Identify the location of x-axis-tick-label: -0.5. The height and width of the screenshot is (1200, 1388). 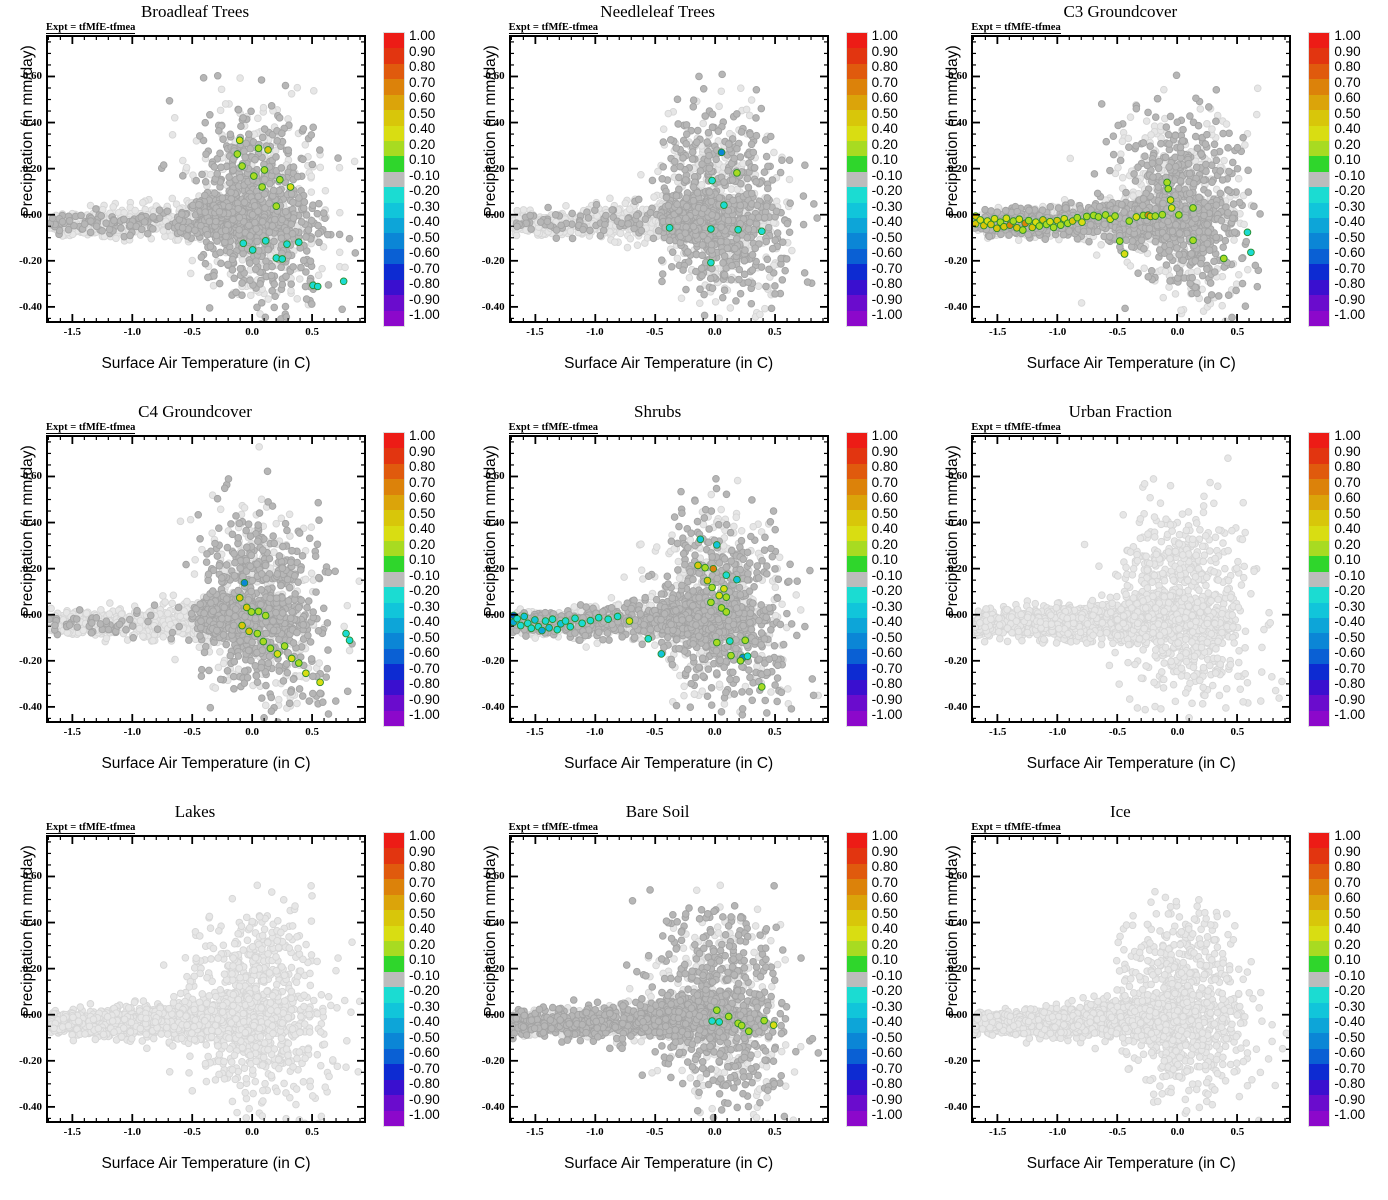
(1117, 332).